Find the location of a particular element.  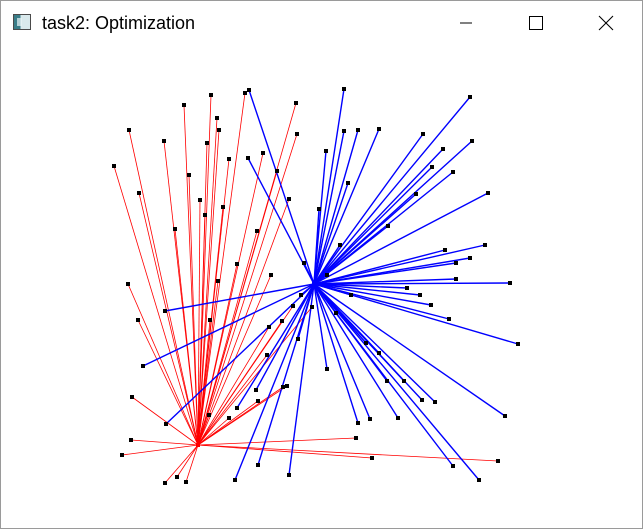

hub-b-marker is located at coordinates (198, 445).